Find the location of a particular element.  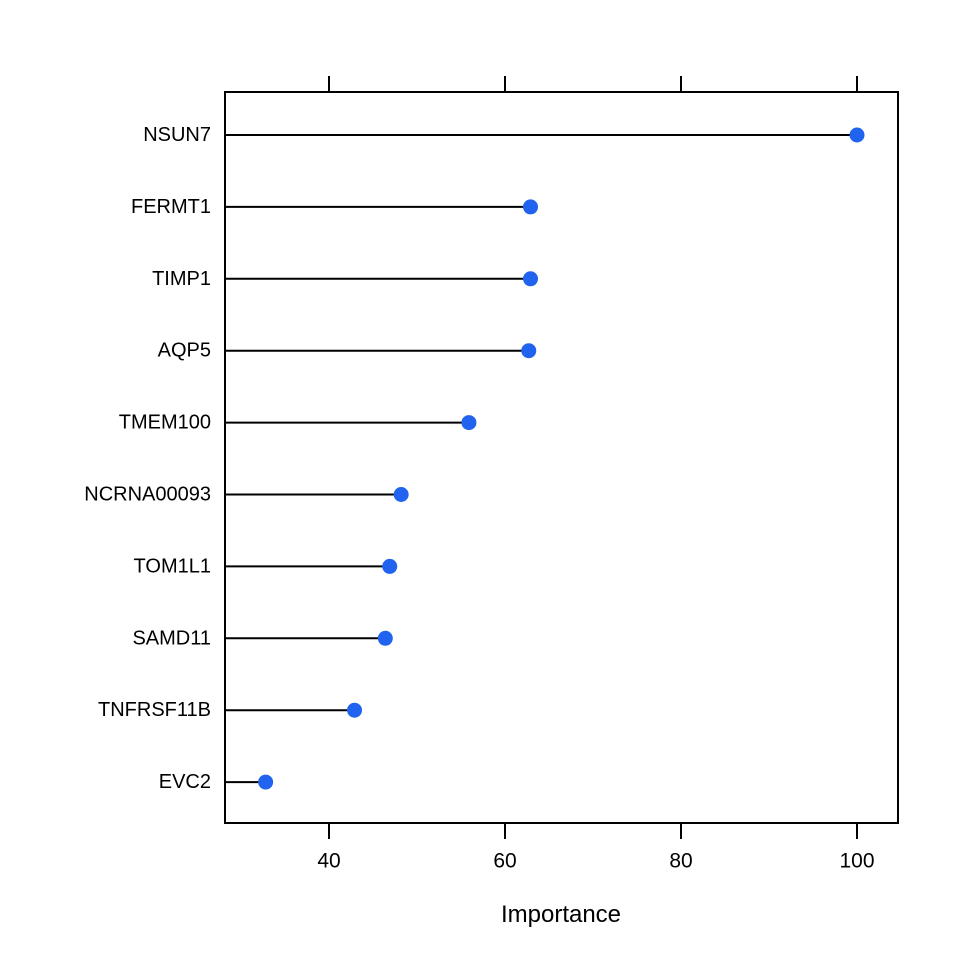

category-label: TOM1L1 is located at coordinates (172, 566).